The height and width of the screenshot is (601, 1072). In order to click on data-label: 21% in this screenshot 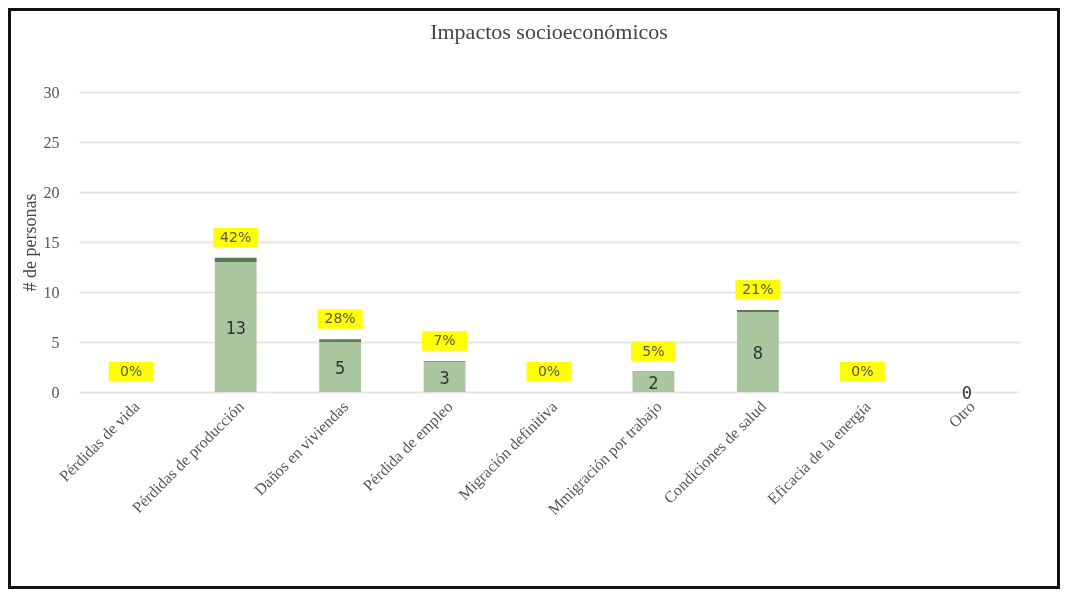, I will do `click(758, 288)`.